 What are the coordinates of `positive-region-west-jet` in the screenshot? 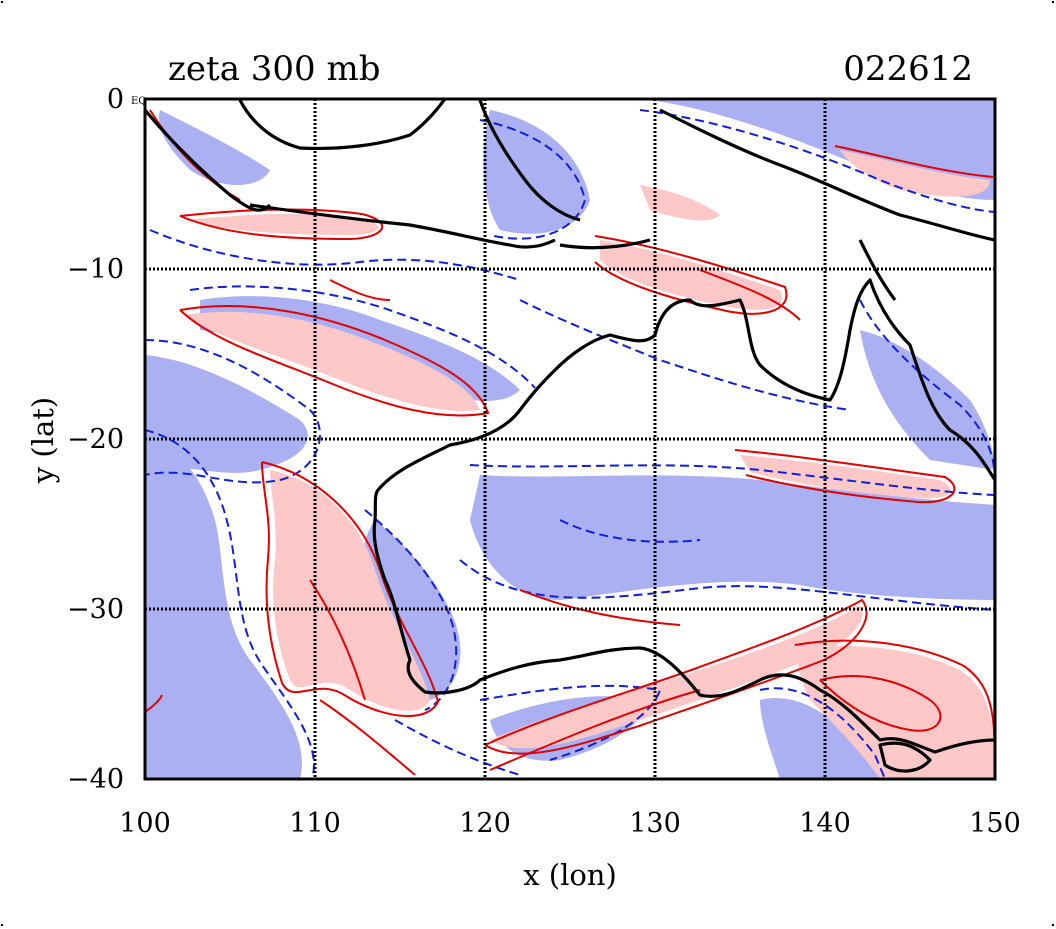 It's located at (332, 361).